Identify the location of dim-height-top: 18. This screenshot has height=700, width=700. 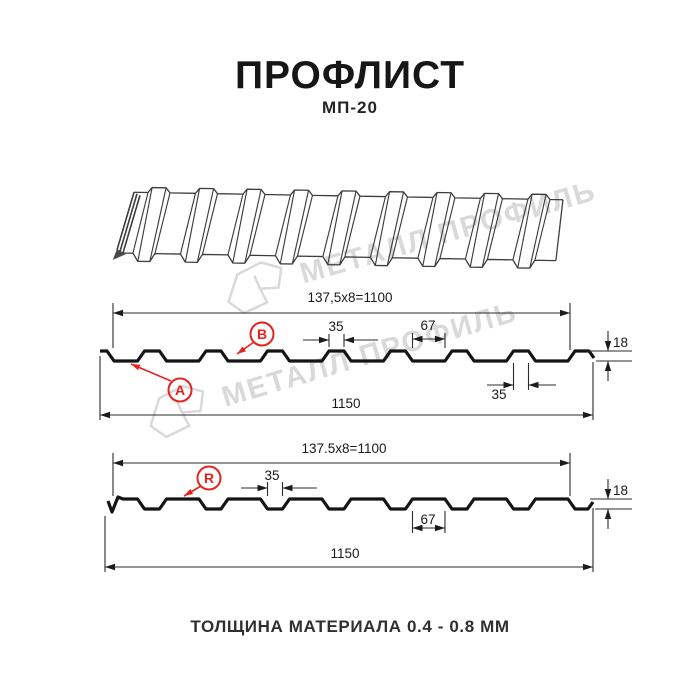
(620, 342).